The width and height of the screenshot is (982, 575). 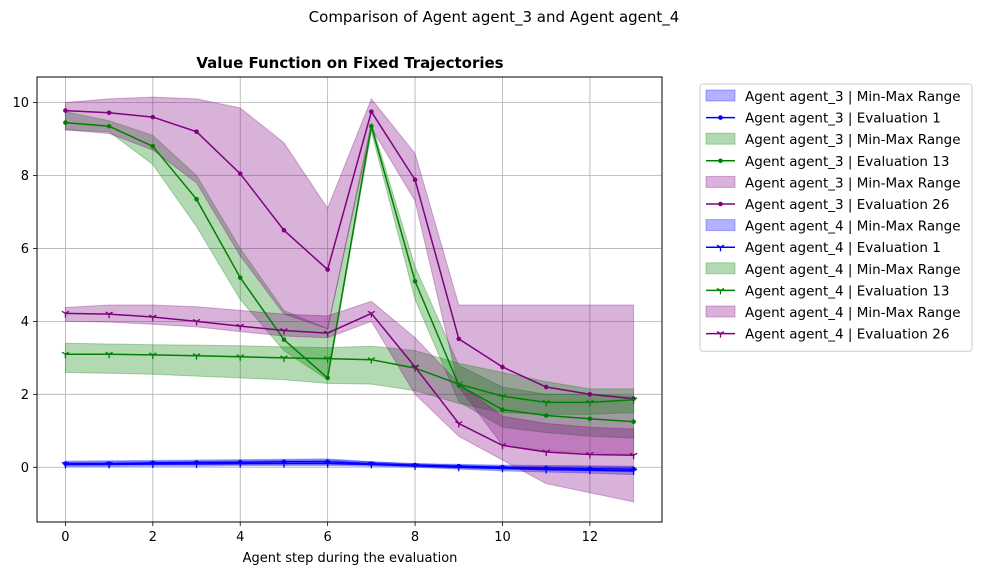 I want to click on x-tick-label: 0, so click(x=65, y=537).